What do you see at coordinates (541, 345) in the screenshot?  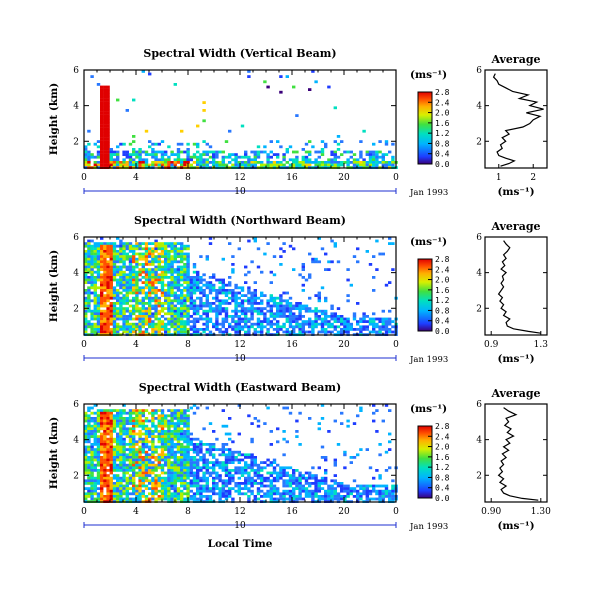 I see `average-x-tick-label: 1.3` at bounding box center [541, 345].